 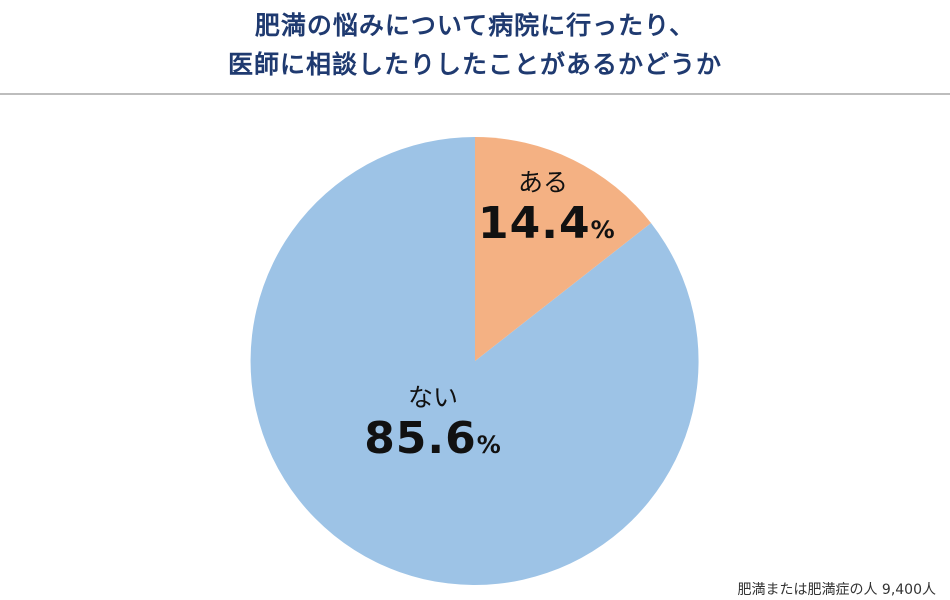 I want to click on title-divider, so click(x=475, y=94).